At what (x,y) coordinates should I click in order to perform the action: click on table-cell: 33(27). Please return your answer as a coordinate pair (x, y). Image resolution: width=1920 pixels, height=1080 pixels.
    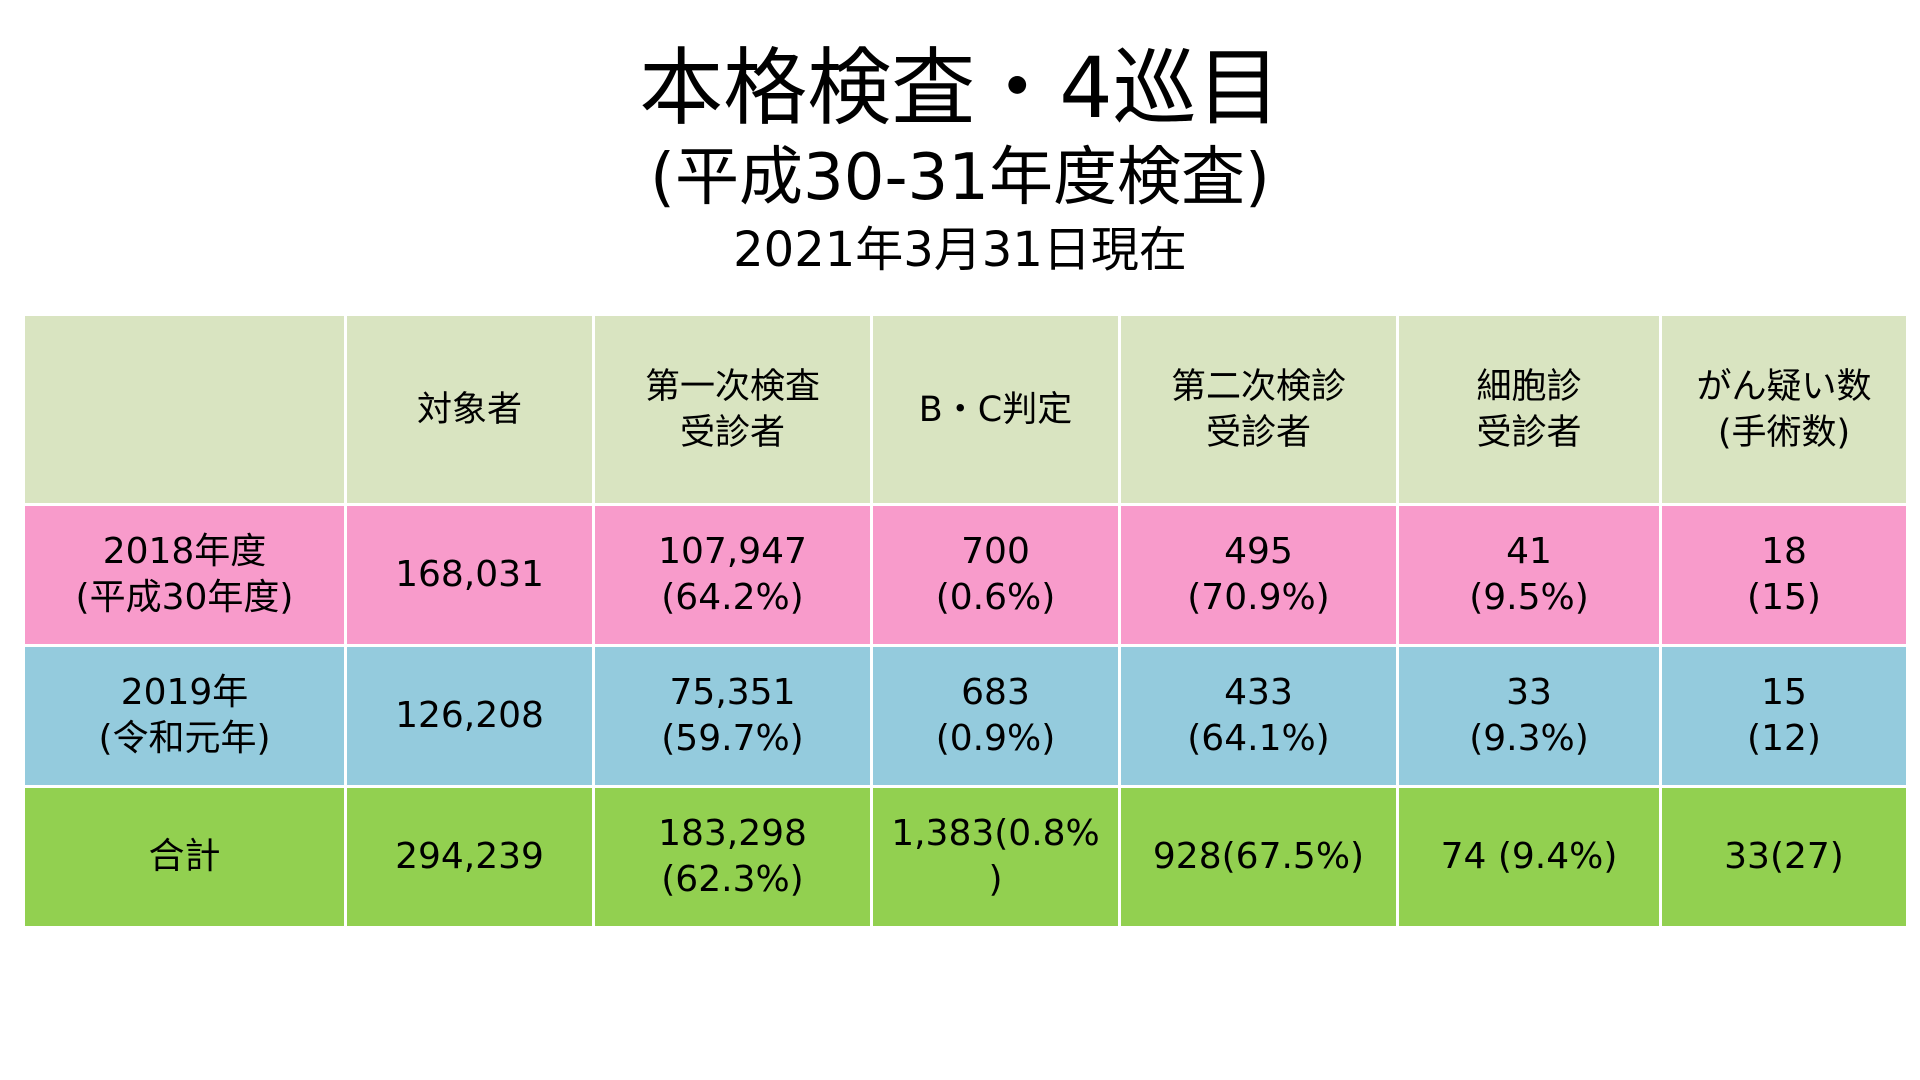
    Looking at the image, I should click on (1784, 857).